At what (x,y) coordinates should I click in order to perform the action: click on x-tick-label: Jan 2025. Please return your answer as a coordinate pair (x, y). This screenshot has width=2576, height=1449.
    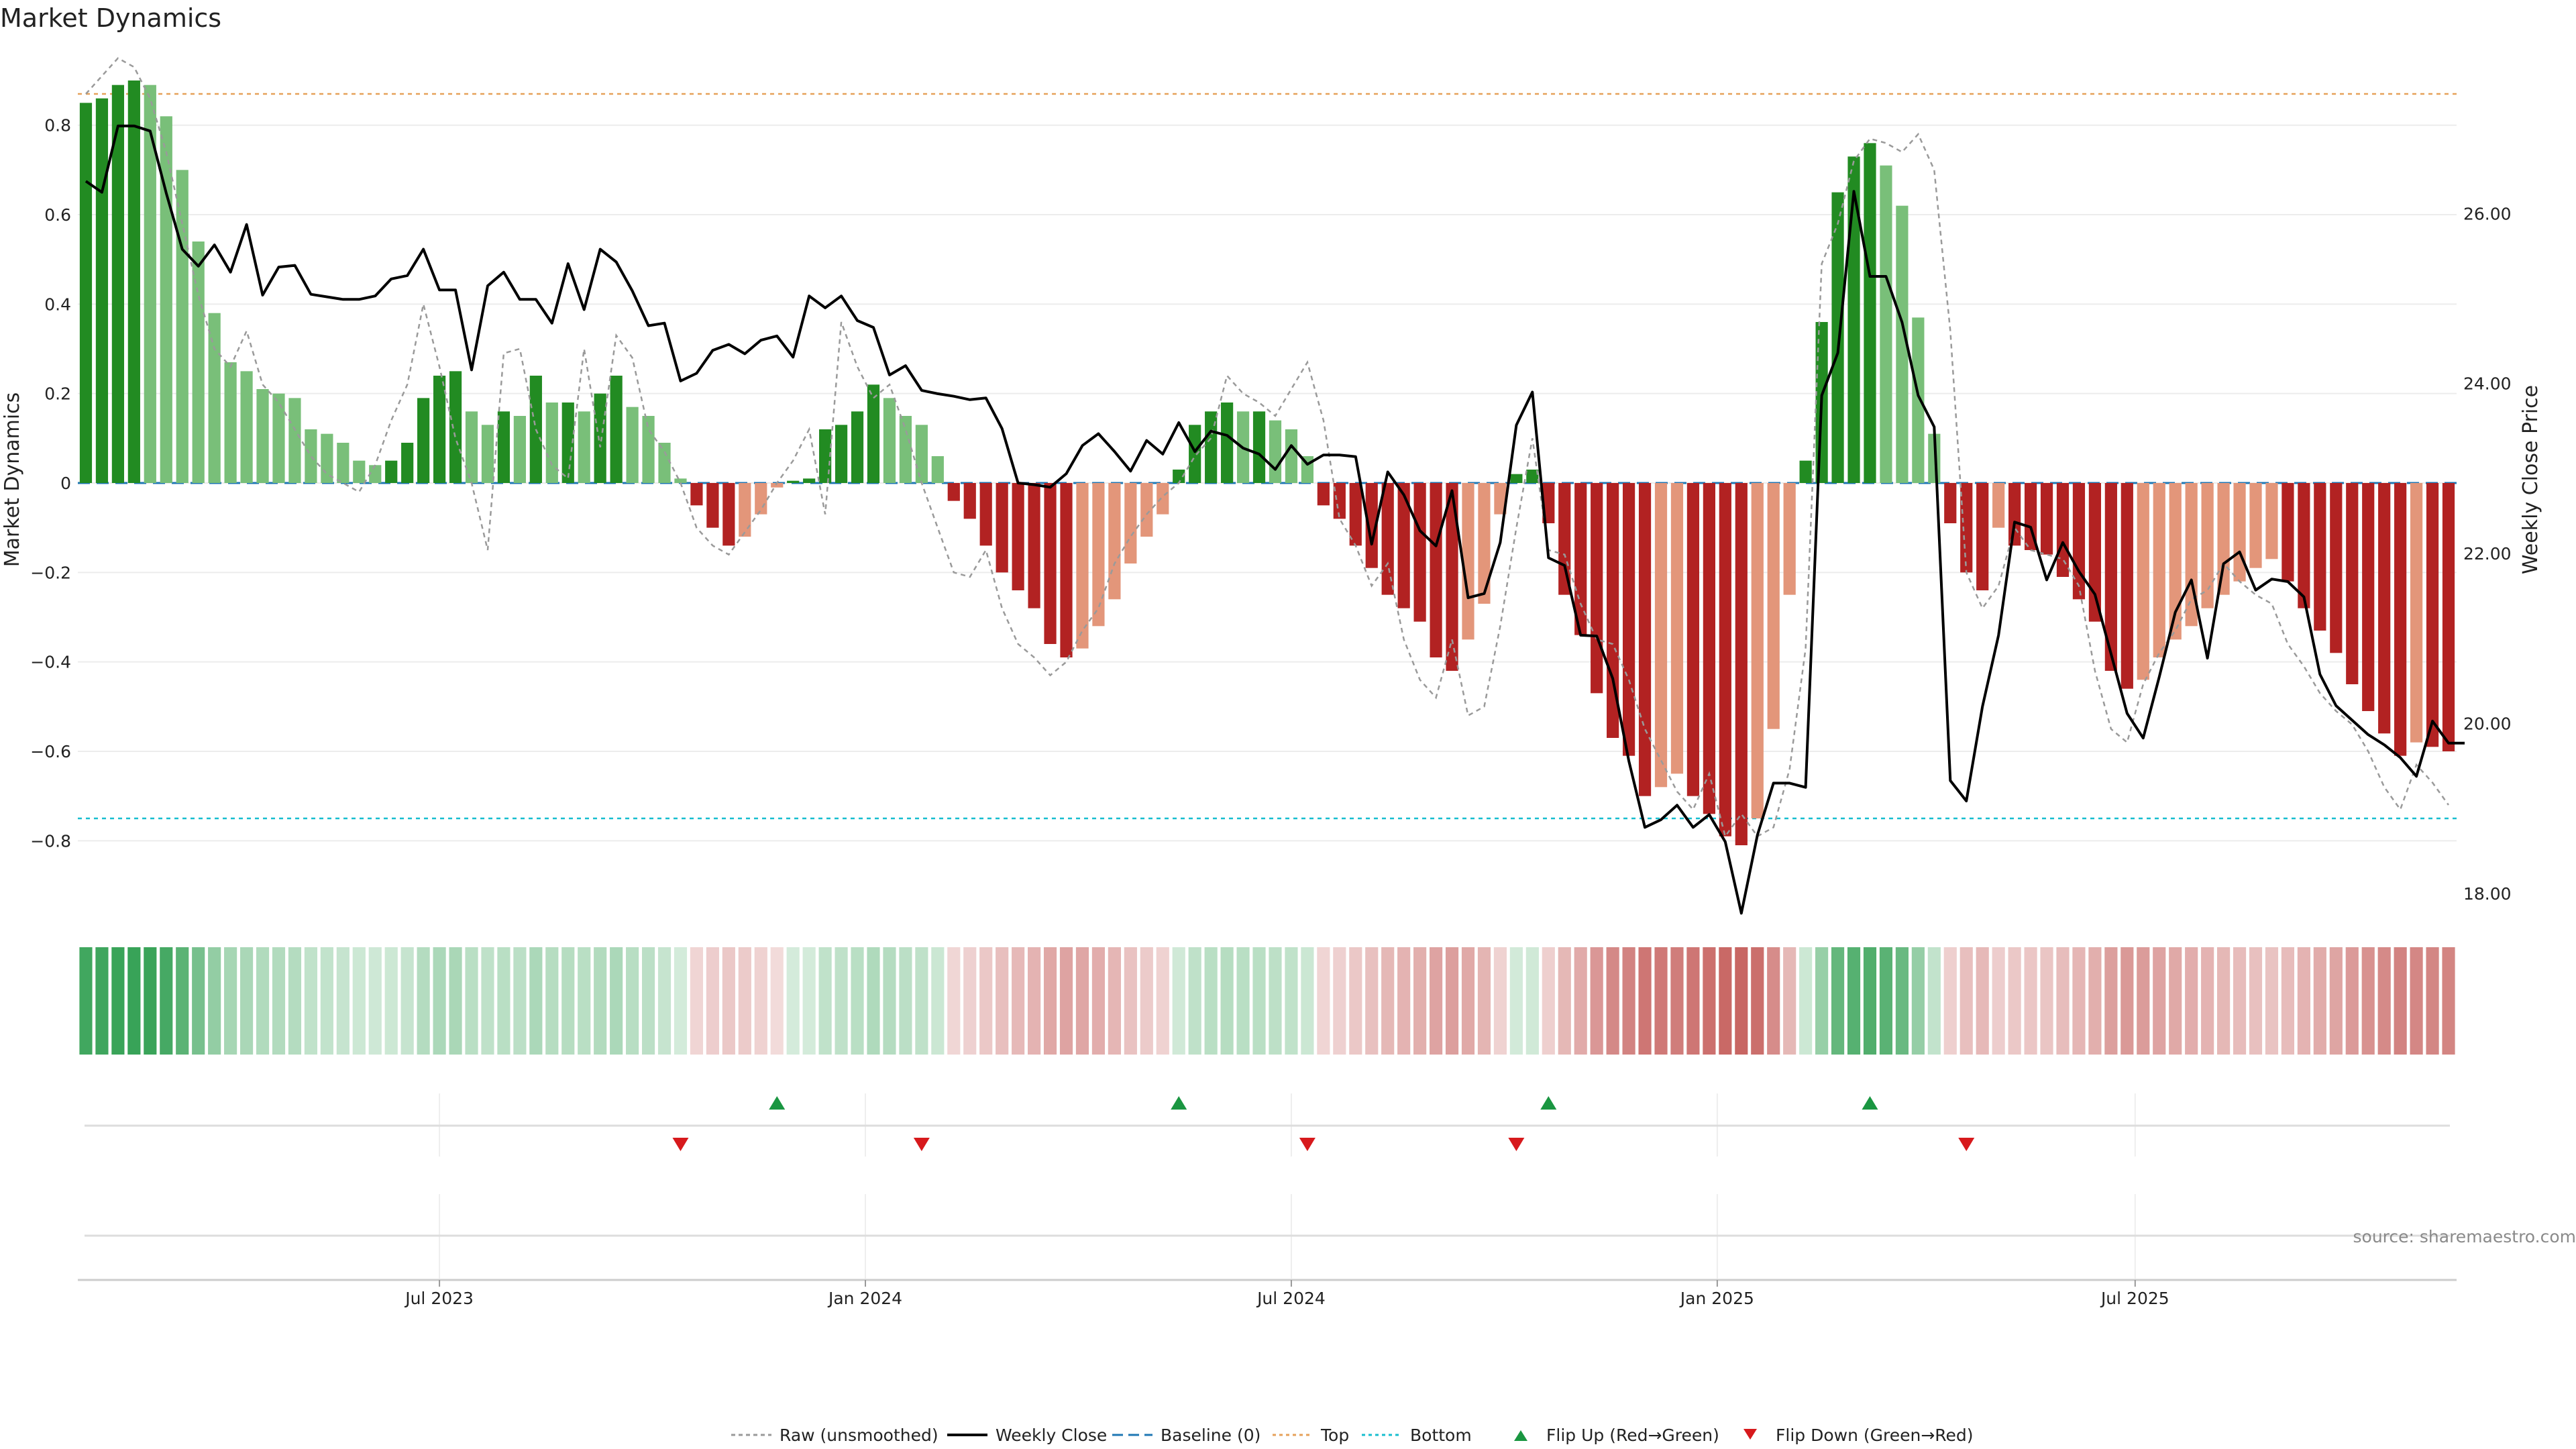
    Looking at the image, I should click on (1716, 1298).